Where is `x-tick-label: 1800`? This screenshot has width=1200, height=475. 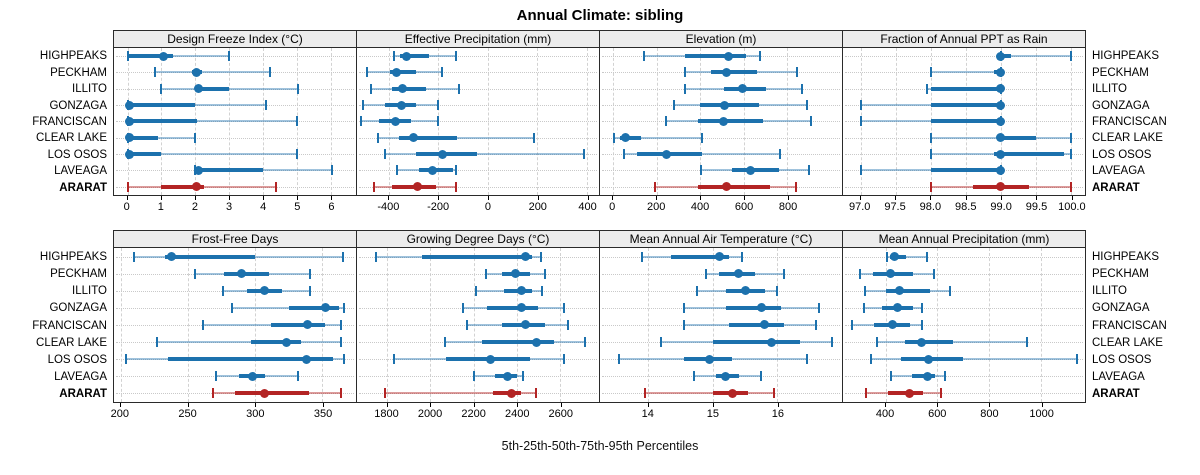 x-tick-label: 1800 is located at coordinates (386, 414).